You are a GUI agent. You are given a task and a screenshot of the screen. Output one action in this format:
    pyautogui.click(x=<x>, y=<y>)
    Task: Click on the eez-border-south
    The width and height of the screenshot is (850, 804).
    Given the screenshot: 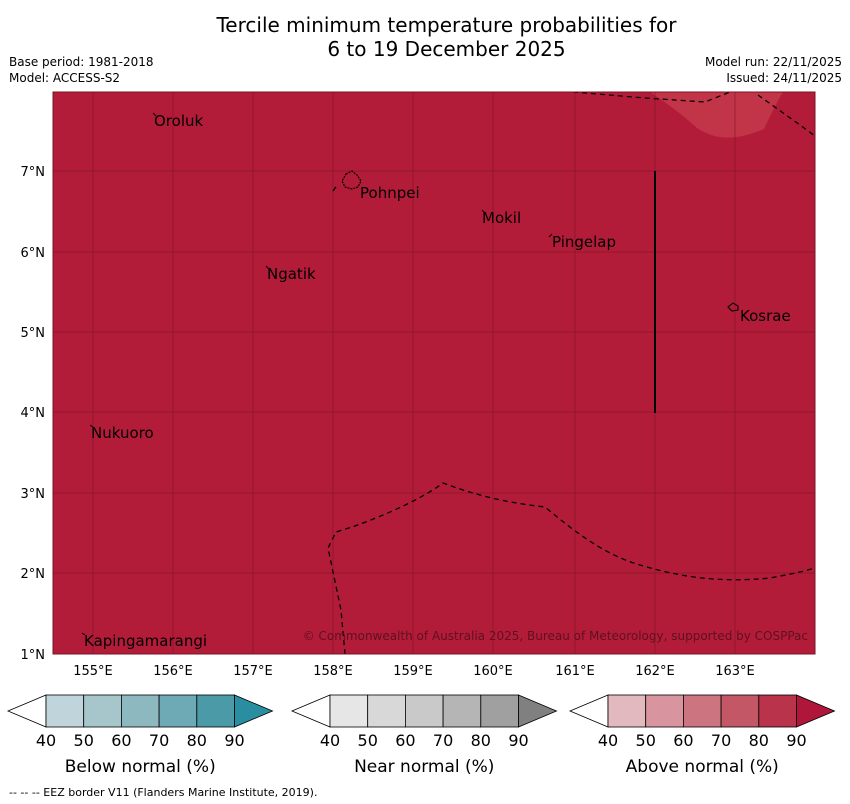 What is the action you would take?
    pyautogui.click(x=571, y=568)
    